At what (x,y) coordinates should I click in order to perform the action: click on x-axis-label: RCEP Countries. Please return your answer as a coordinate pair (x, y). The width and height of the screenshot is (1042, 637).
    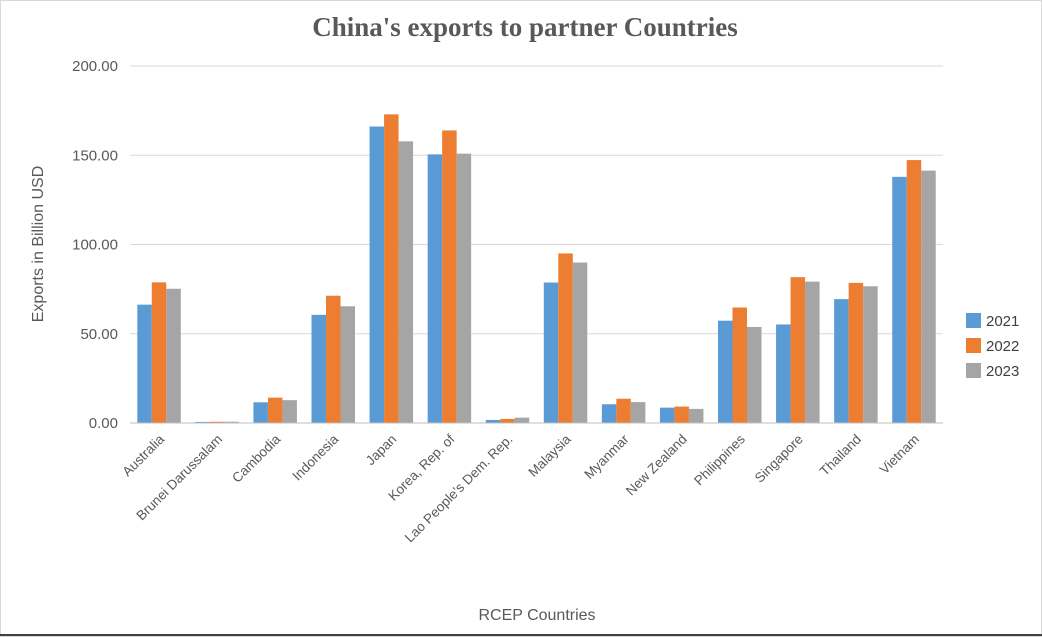
    Looking at the image, I should click on (536, 615).